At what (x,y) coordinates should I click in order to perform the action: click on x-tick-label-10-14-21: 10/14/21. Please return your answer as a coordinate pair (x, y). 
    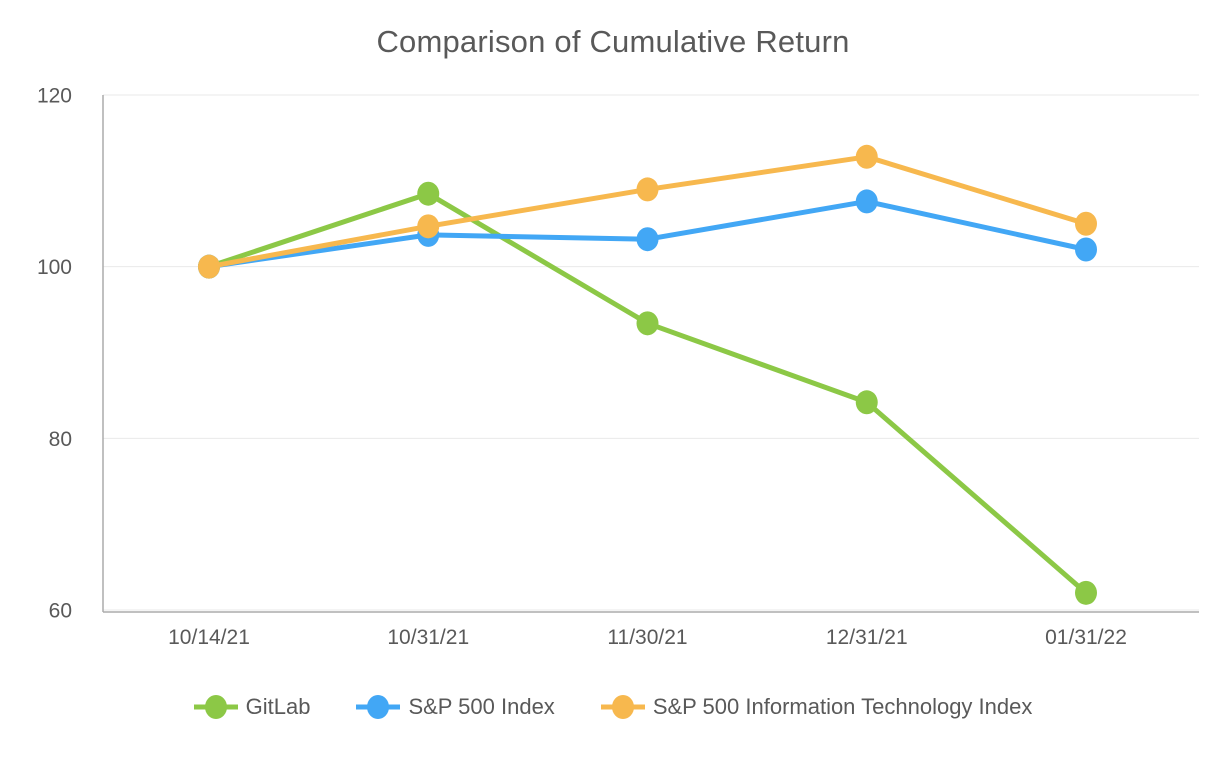
    Looking at the image, I should click on (209, 637).